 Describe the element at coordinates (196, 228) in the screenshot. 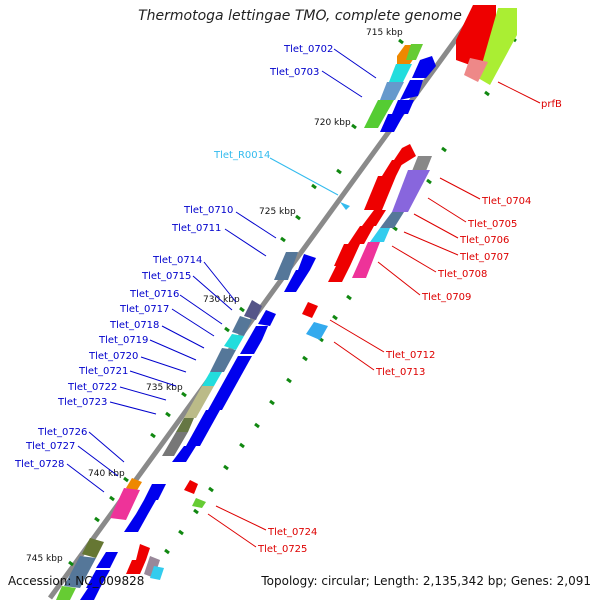

I see `gene-label-Tlet_0711: Tlet_0711` at that location.